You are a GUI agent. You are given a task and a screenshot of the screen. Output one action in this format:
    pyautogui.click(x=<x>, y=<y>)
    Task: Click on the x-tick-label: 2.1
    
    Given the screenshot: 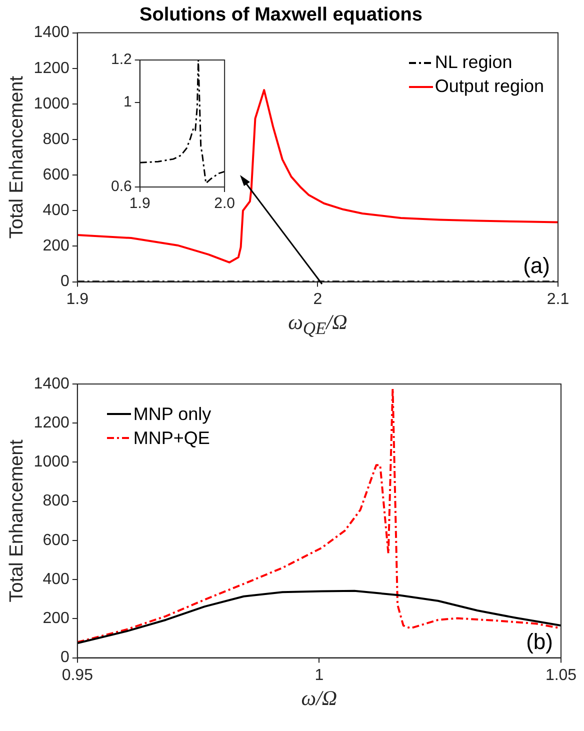 What is the action you would take?
    pyautogui.click(x=558, y=299)
    